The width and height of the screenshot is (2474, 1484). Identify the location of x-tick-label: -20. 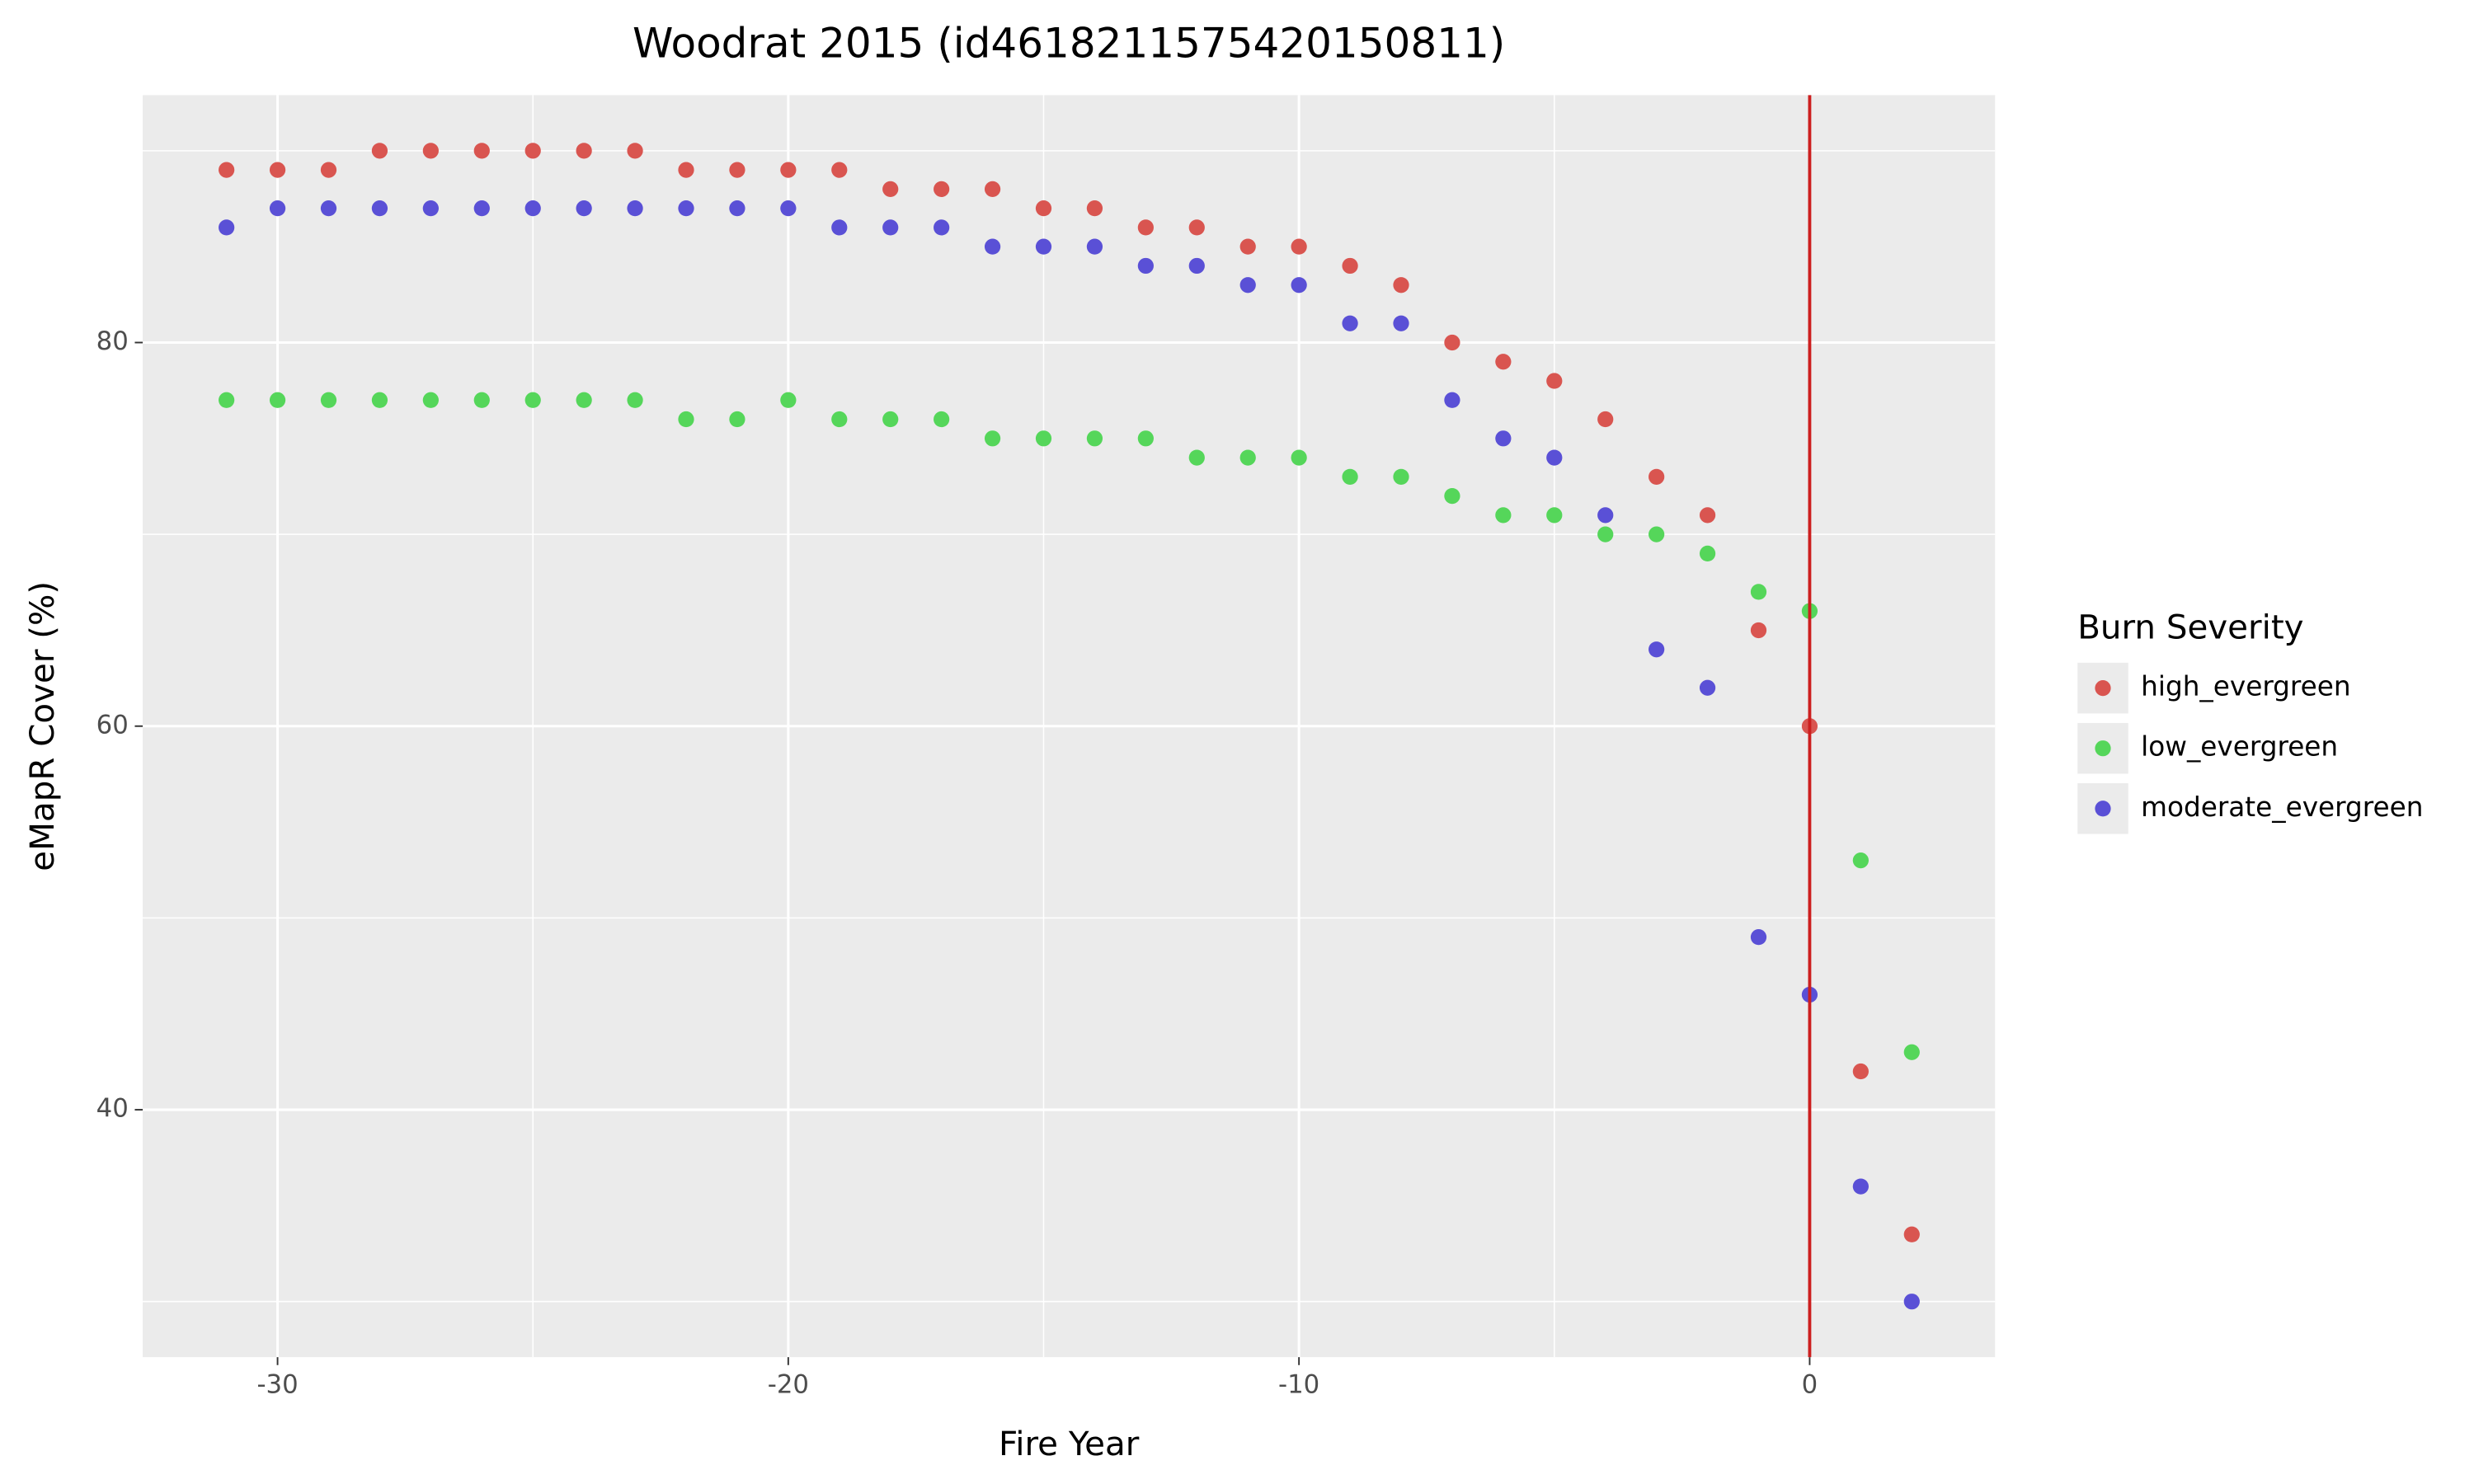
(788, 1384).